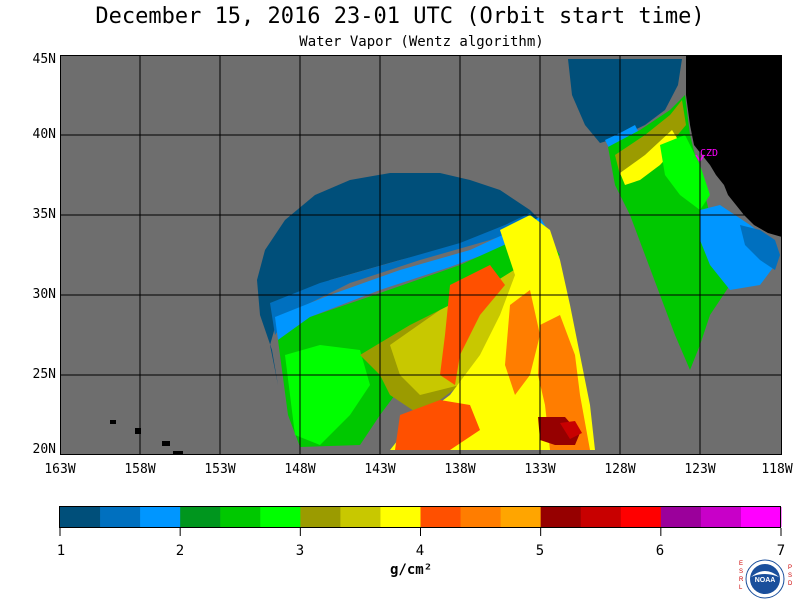 Image resolution: width=800 pixels, height=600 pixels. I want to click on swath-west-dark-blue, so click(398, 279).